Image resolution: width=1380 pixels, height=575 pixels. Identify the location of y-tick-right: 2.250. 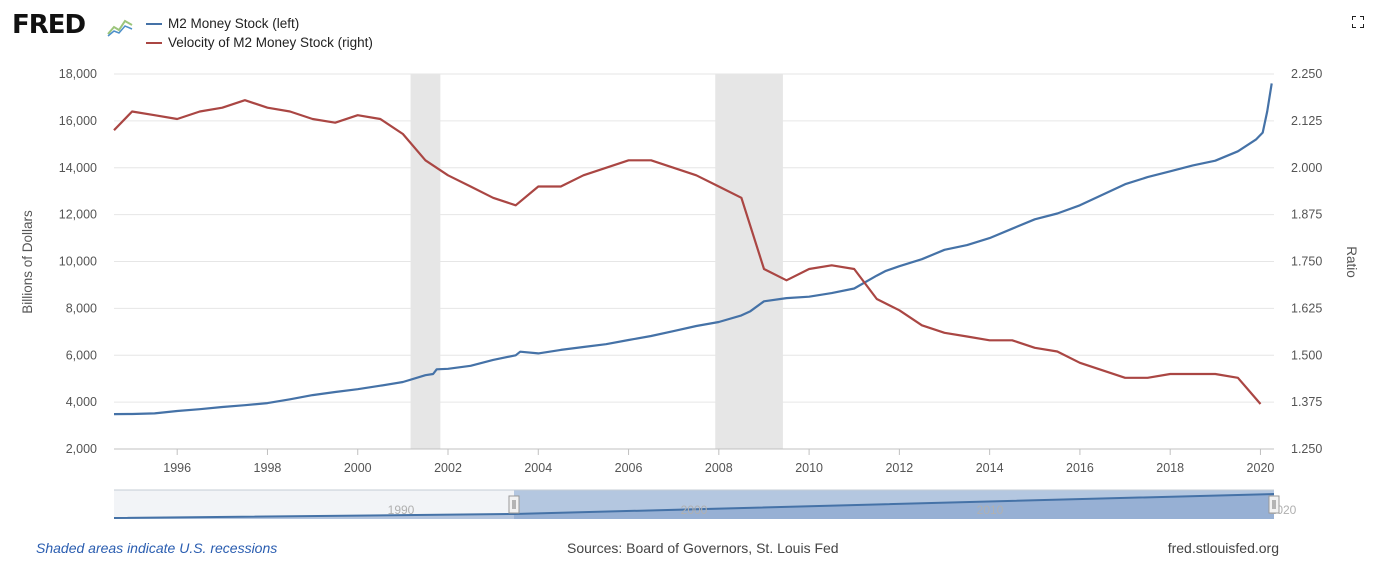
(1306, 74).